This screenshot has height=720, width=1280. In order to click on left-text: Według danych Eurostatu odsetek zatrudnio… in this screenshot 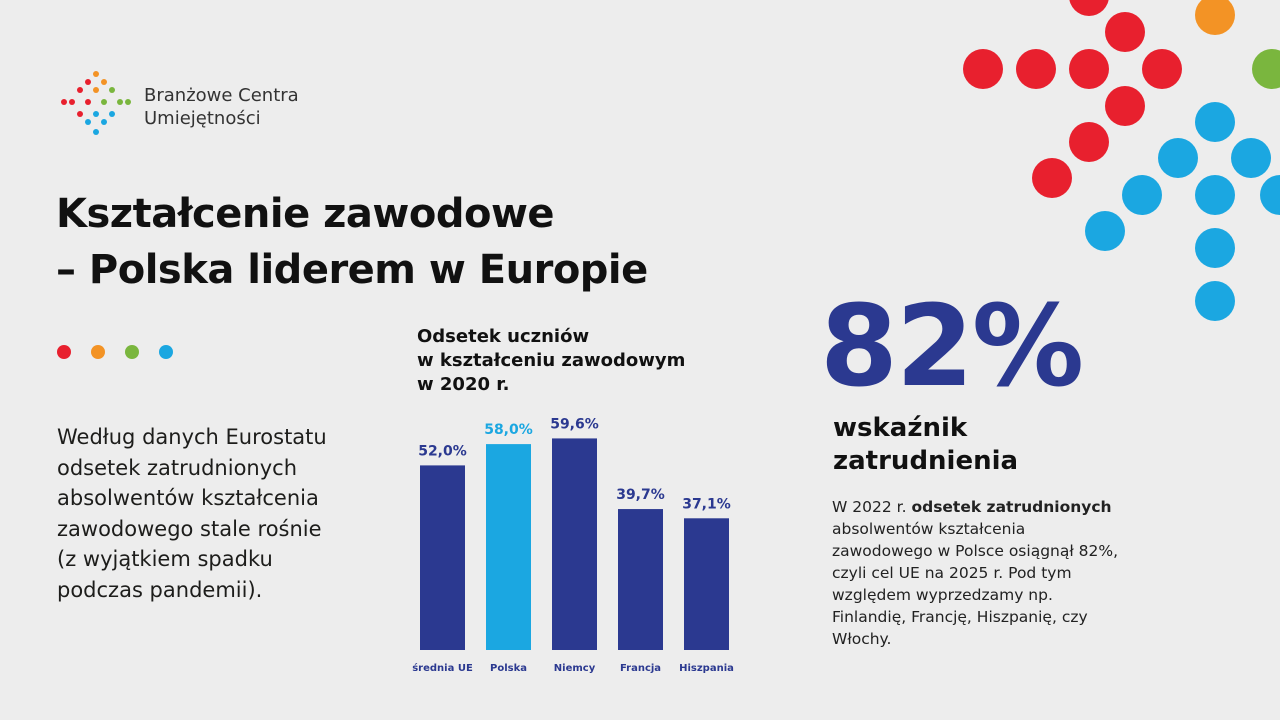, I will do `click(192, 513)`.